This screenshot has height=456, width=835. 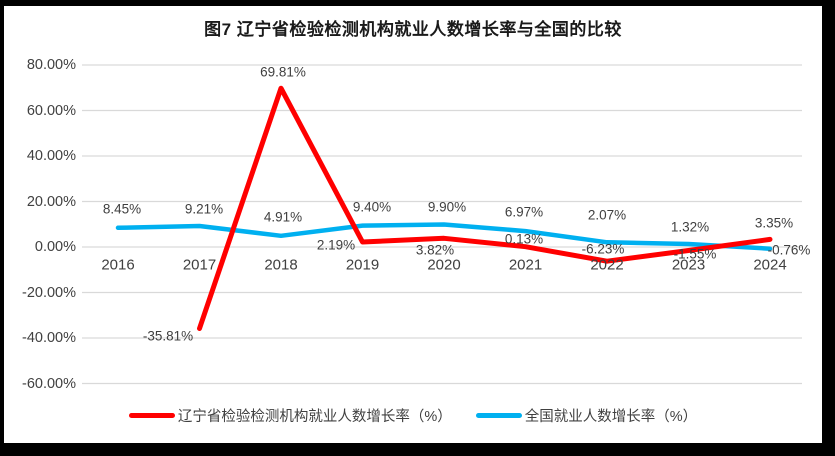 What do you see at coordinates (607, 265) in the screenshot?
I see `x-axis-tick-label: 2022` at bounding box center [607, 265].